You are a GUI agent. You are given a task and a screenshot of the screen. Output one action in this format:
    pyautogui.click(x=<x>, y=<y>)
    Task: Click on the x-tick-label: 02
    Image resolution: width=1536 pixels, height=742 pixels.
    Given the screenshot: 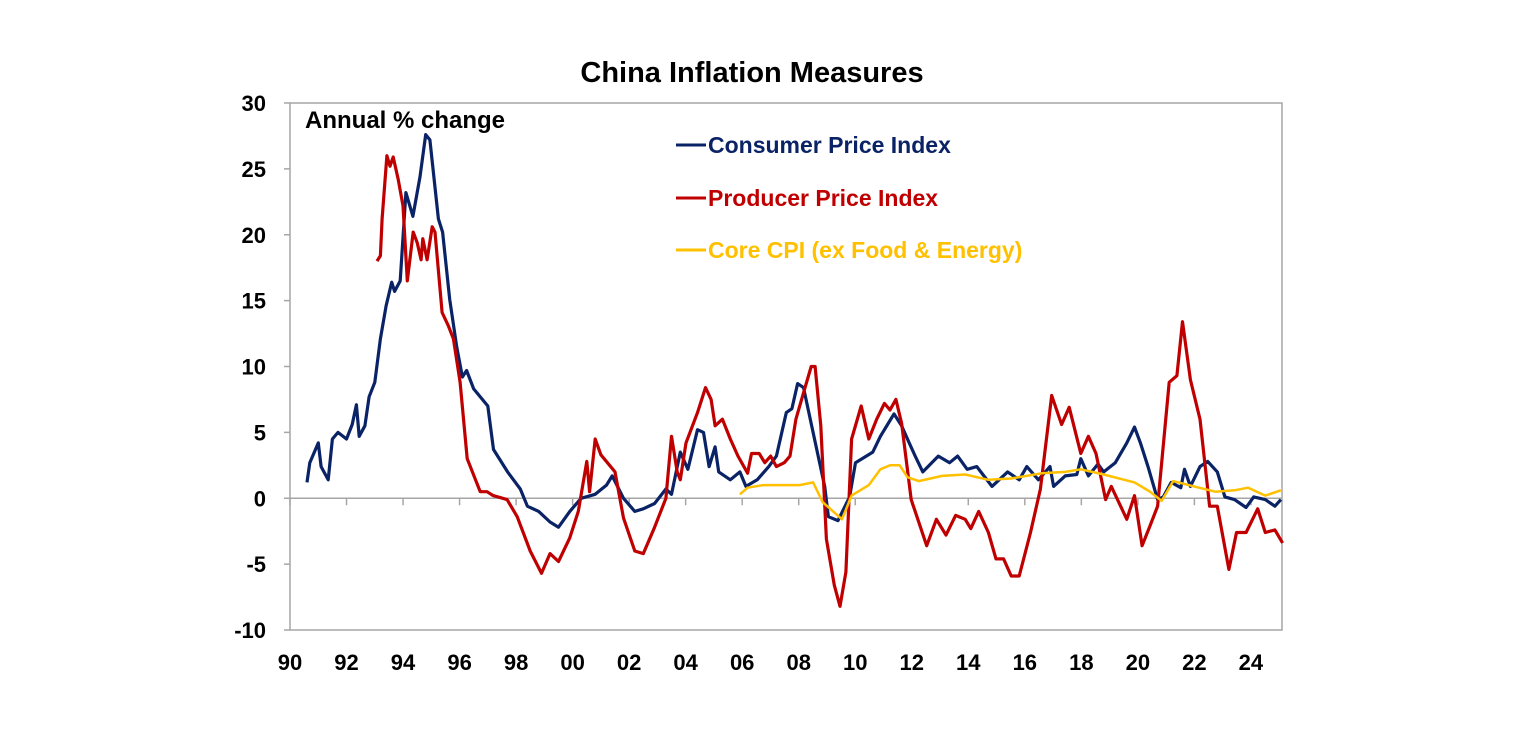 What is the action you would take?
    pyautogui.click(x=629, y=662)
    